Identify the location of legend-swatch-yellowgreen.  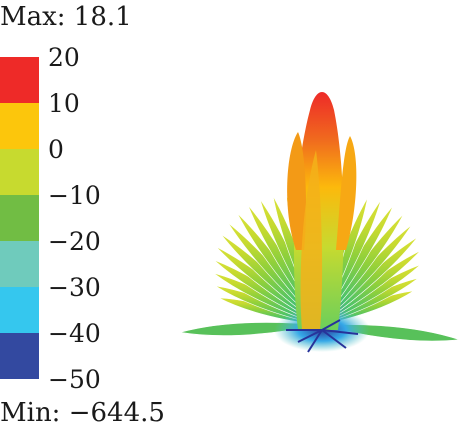
(19, 172).